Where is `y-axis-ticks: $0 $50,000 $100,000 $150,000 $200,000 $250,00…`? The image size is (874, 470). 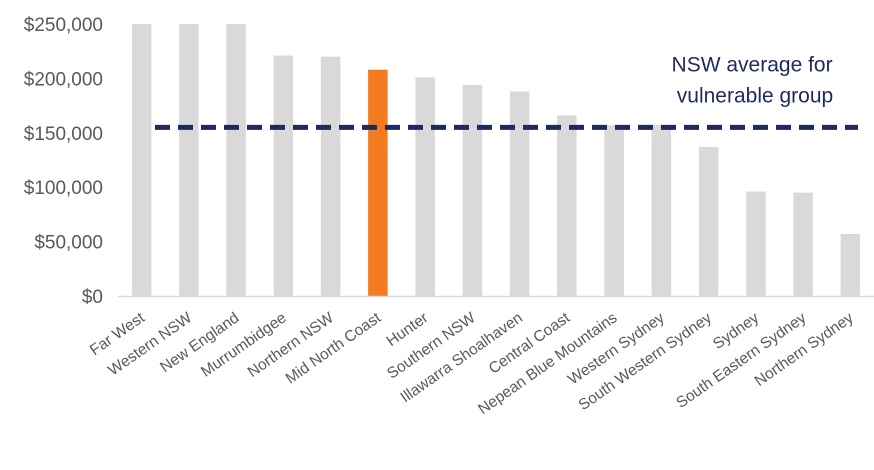 y-axis-ticks: $0 $50,000 $100,000 $150,000 $200,000 $250,00… is located at coordinates (63, 161).